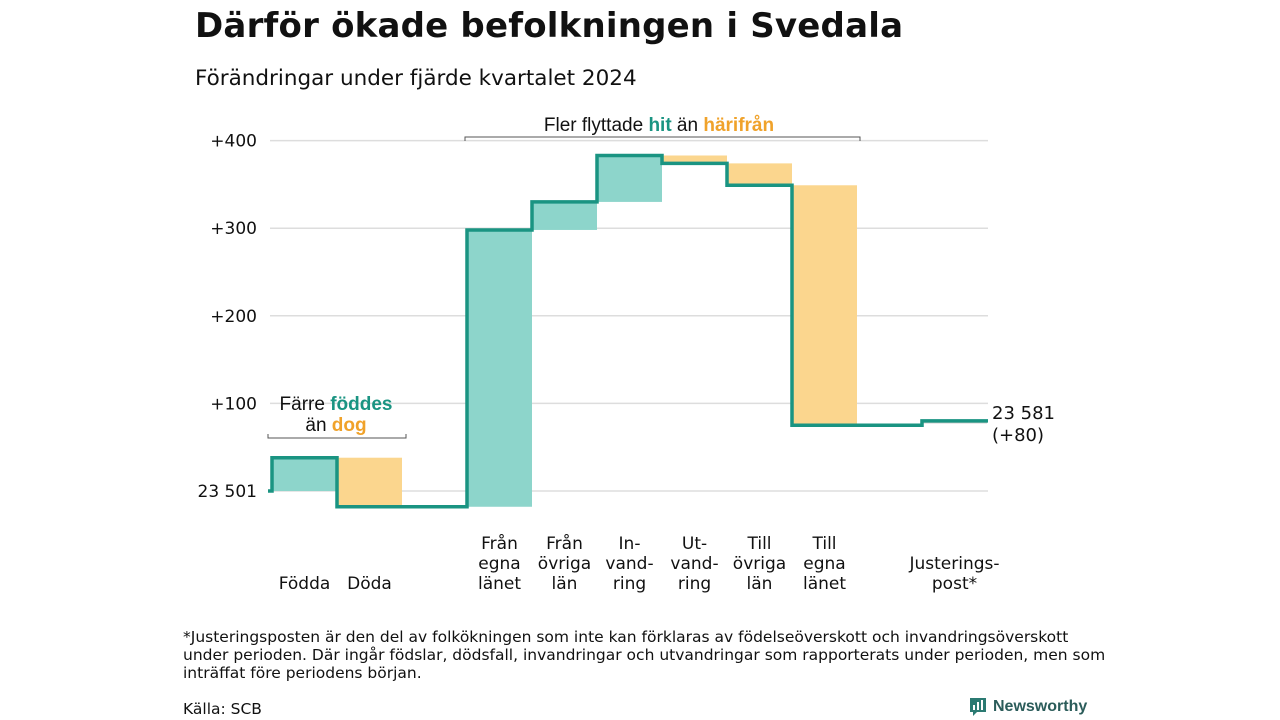 The image size is (1280, 720). I want to click on end-change-label: (+80), so click(1018, 435).